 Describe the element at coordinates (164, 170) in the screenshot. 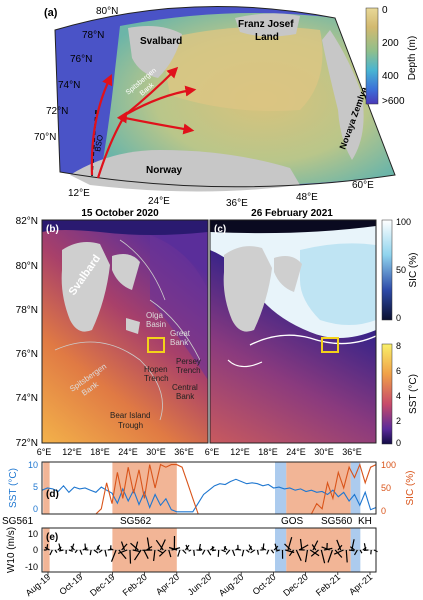

I see `place-norway: Norway` at that location.